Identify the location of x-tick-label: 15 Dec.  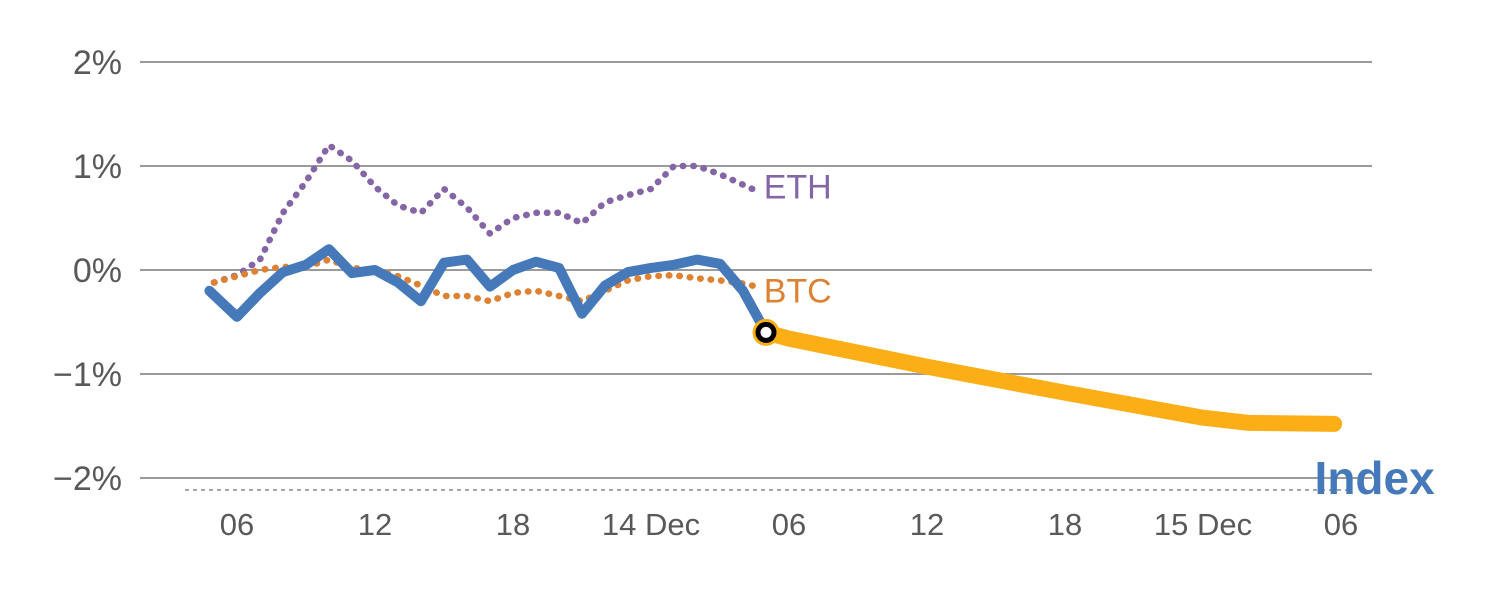
(1203, 524).